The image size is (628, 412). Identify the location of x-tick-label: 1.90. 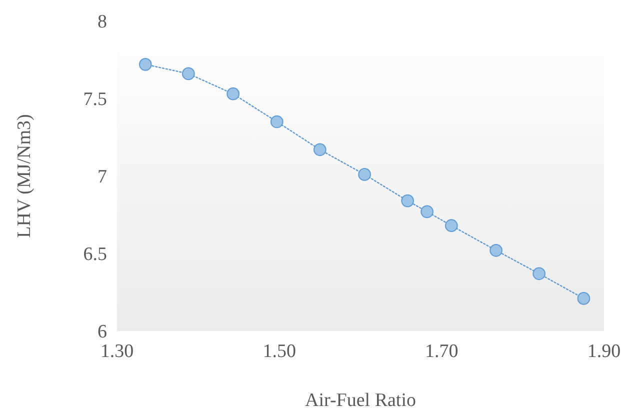
(604, 351).